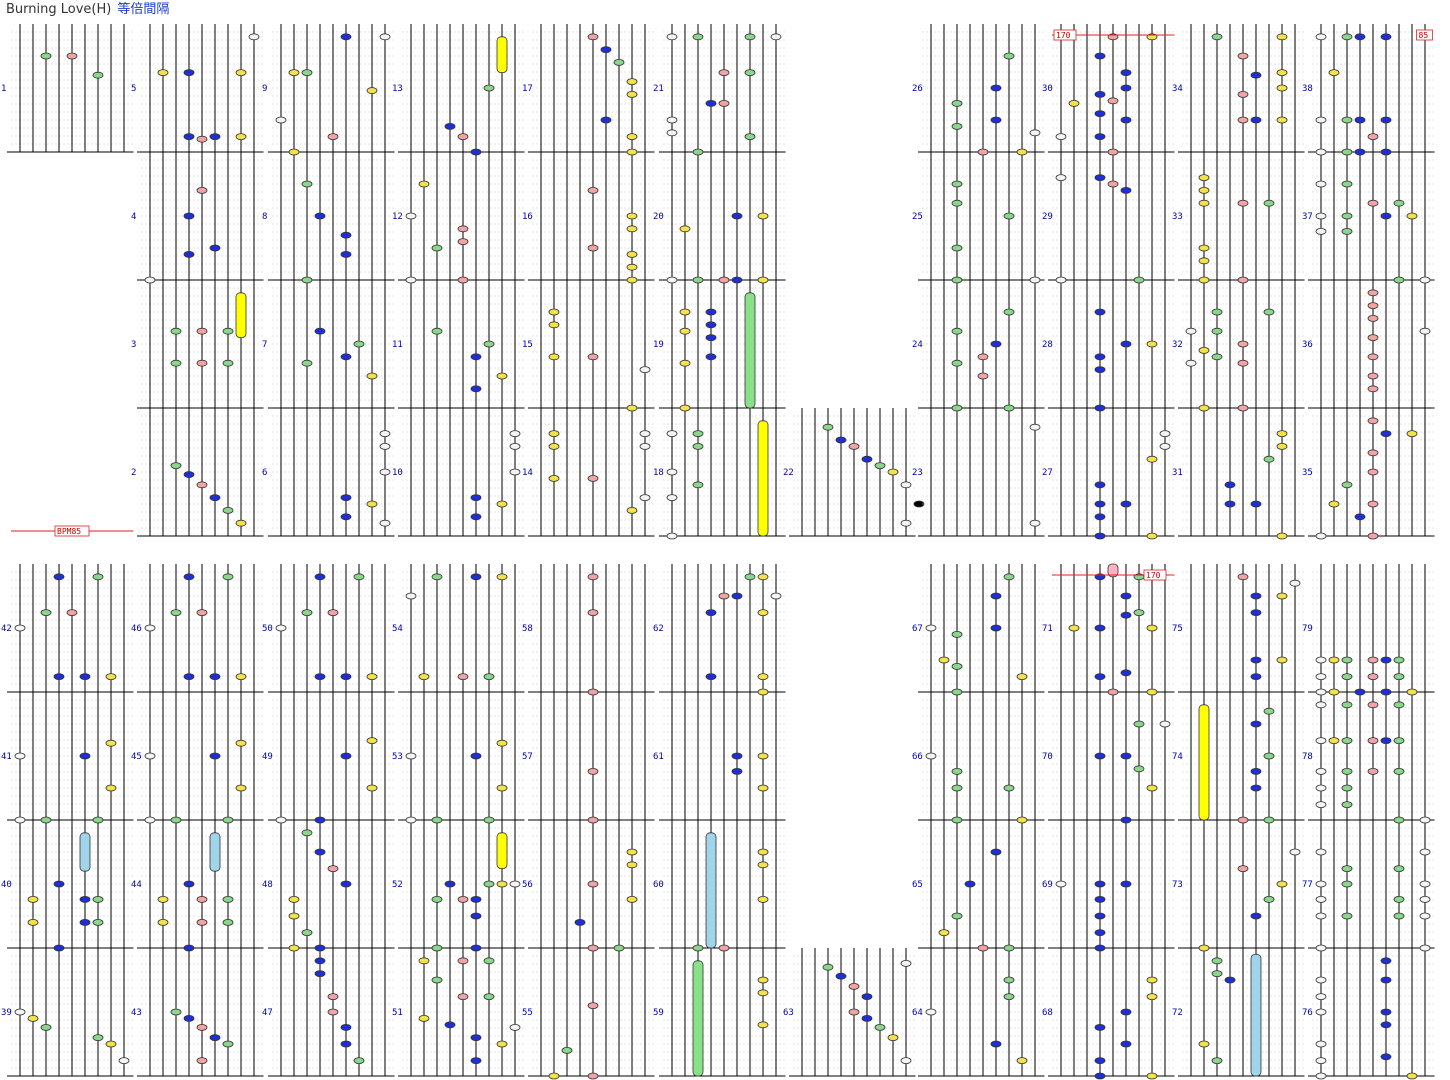 The height and width of the screenshot is (1080, 1450). I want to click on measure-number: 8, so click(264, 217).